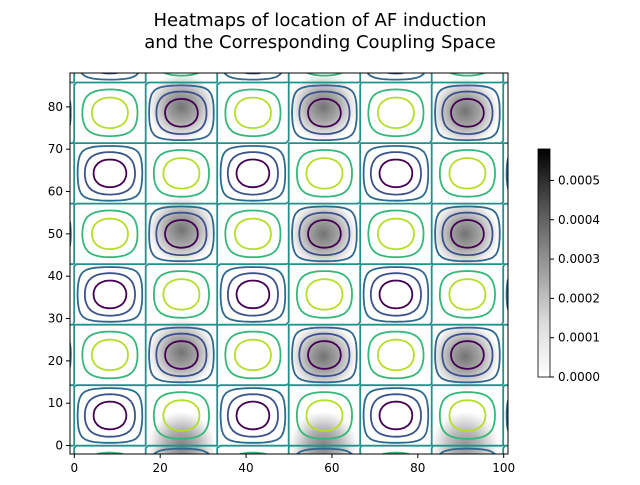 The width and height of the screenshot is (640, 485). Describe the element at coordinates (55, 149) in the screenshot. I see `y-tick-label: 70` at that location.